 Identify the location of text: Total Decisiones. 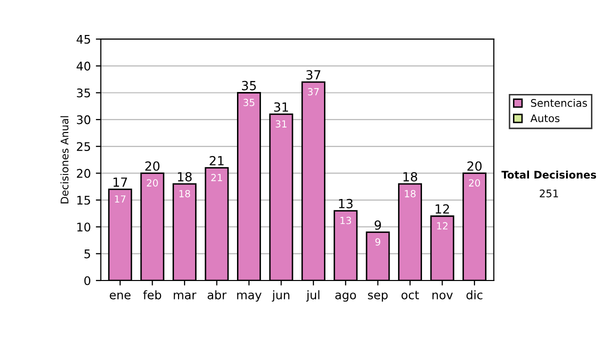
(548, 174).